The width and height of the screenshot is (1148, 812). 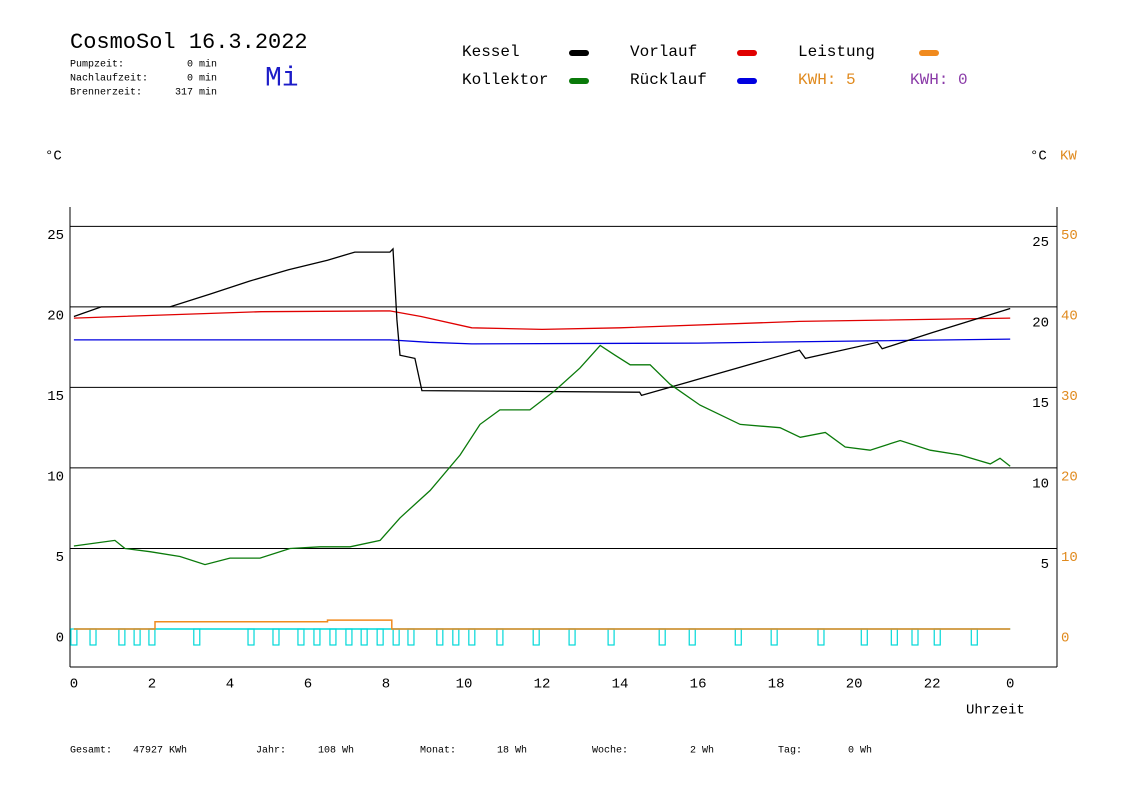 What do you see at coordinates (1069, 558) in the screenshot?
I see `y2-tick-label: 10` at bounding box center [1069, 558].